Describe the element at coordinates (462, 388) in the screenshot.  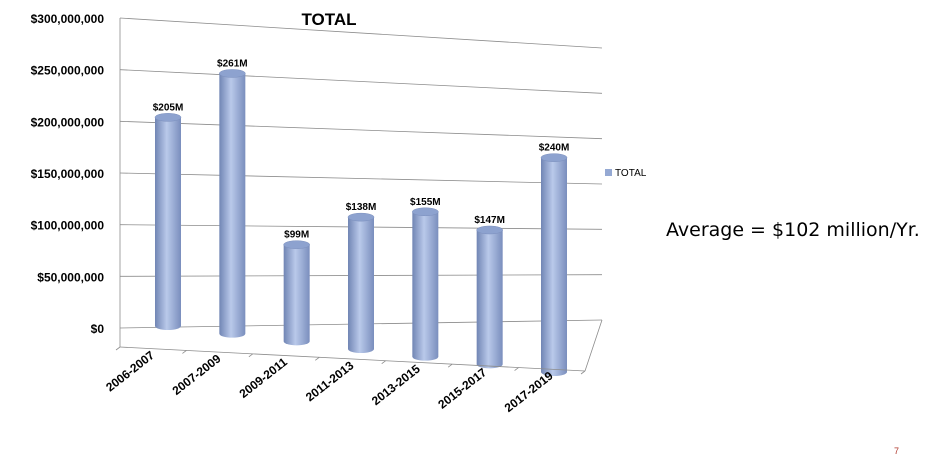
I see `x-tick-label: 2015-2017` at that location.